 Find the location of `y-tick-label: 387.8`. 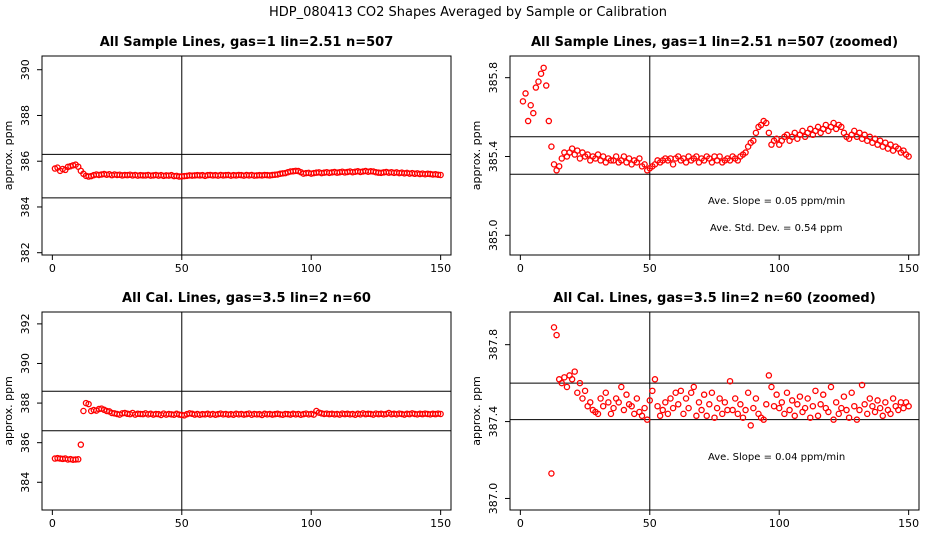

y-tick-label: 387.8 is located at coordinates (493, 345).